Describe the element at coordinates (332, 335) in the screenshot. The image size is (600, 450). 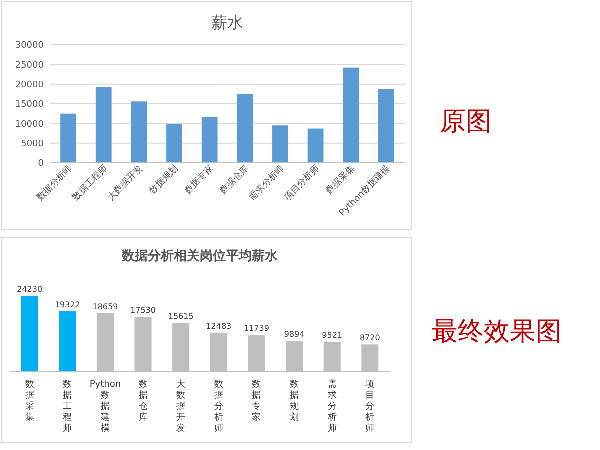
I see `data-label: 9521` at that location.